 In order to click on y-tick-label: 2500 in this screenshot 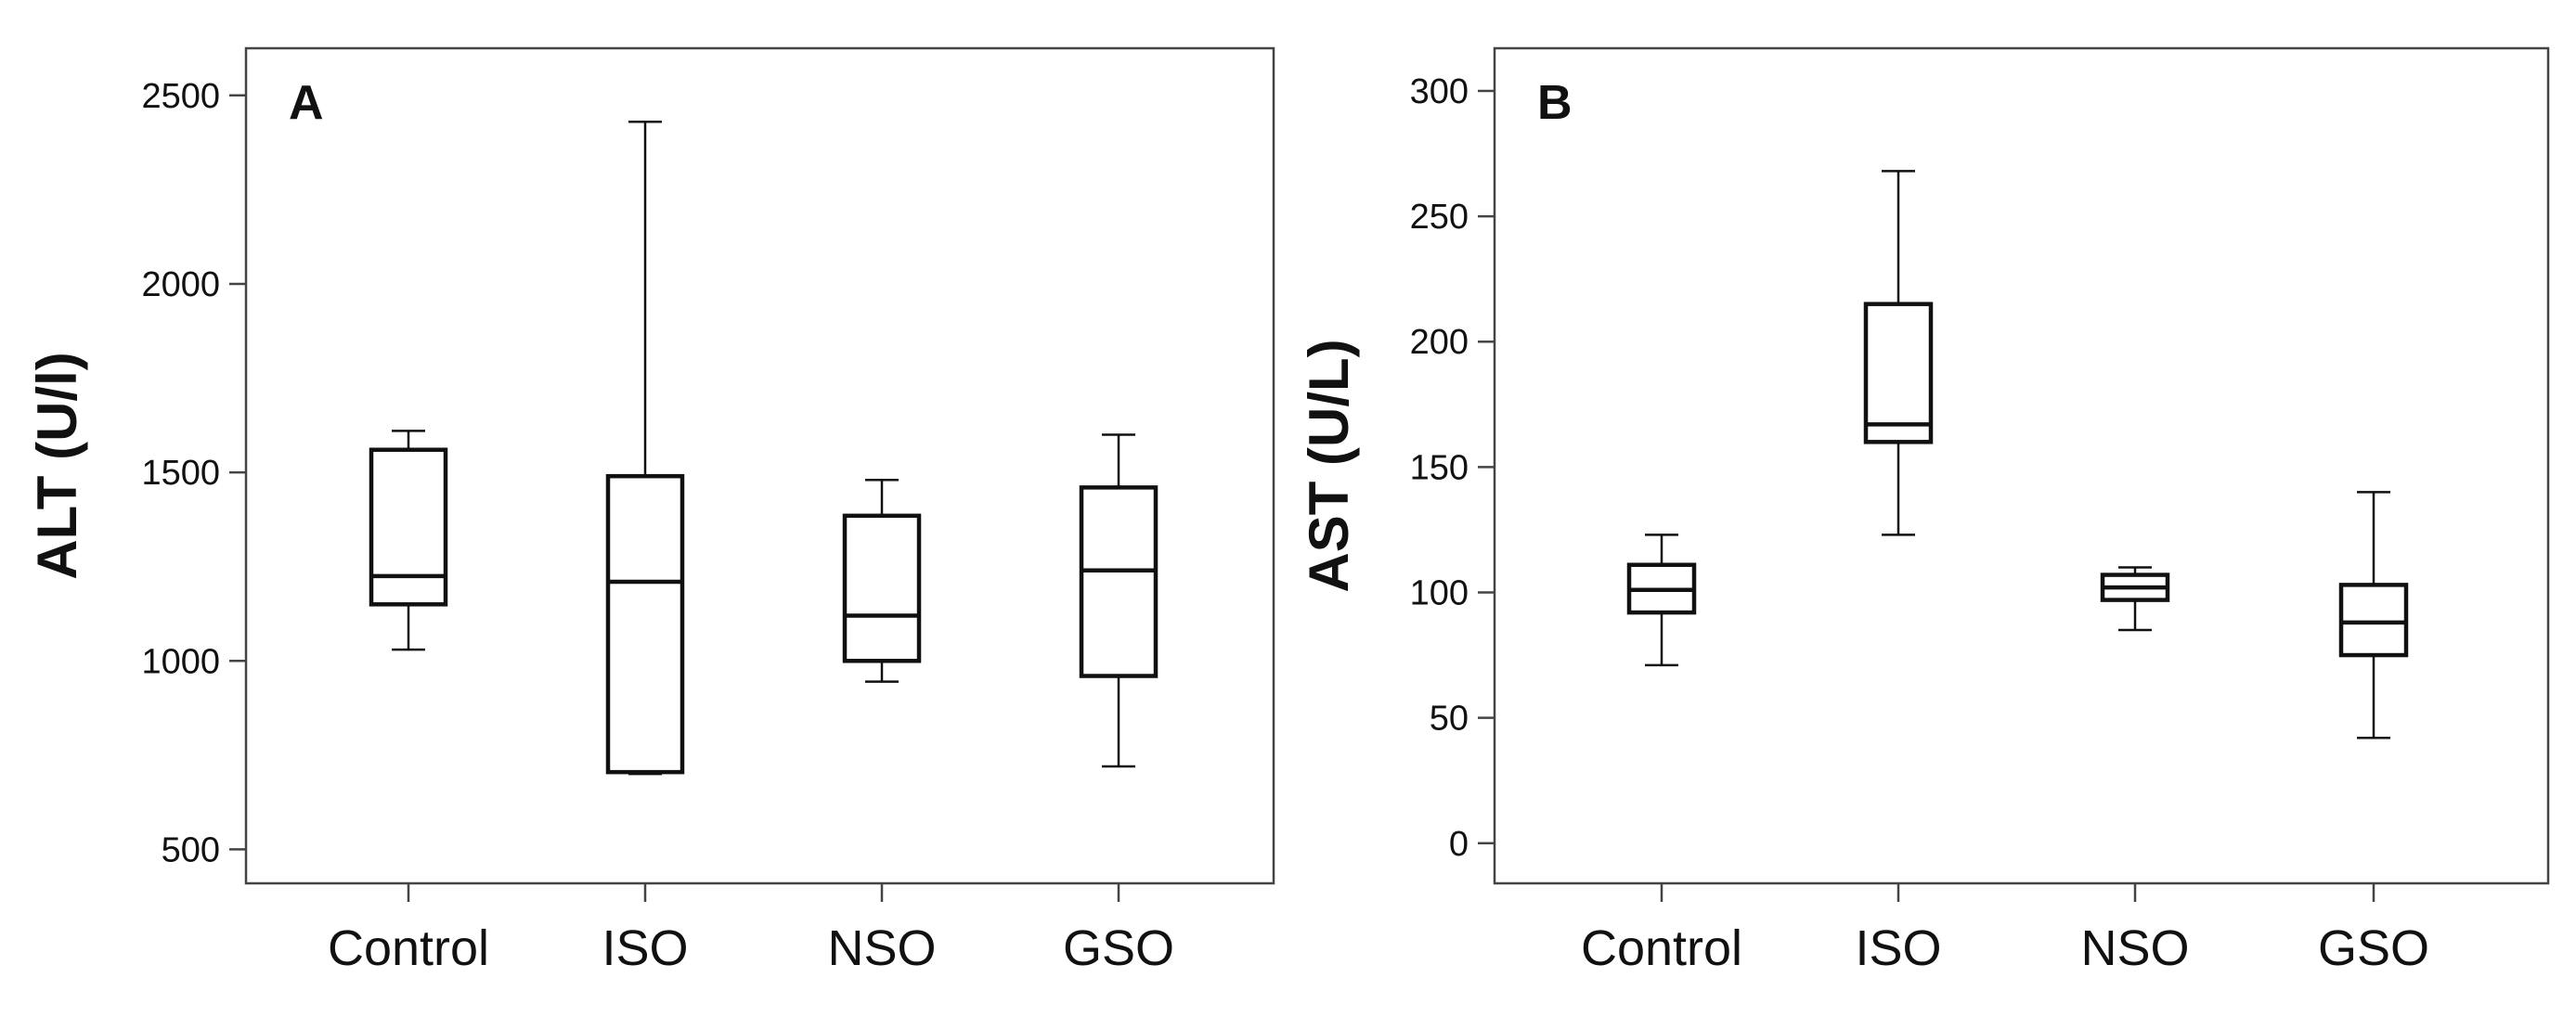, I will do `click(180, 96)`.